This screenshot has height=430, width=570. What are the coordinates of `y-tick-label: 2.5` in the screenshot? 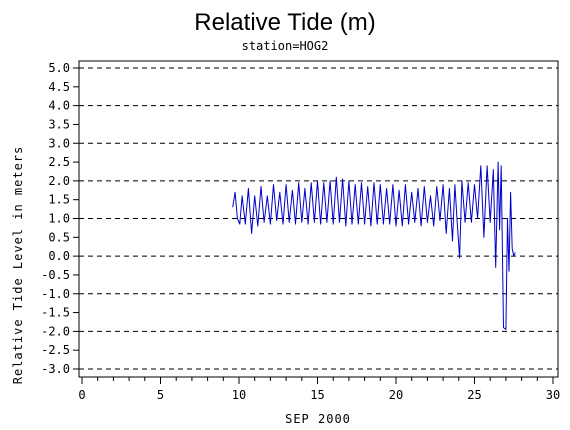 It's located at (59, 162).